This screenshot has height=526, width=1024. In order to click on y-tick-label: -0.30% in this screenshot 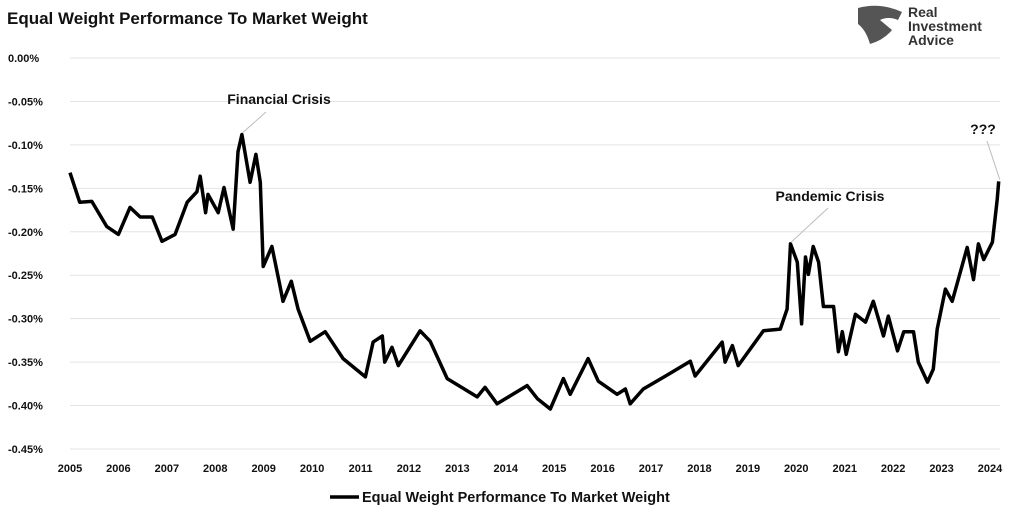, I will do `click(25, 320)`.